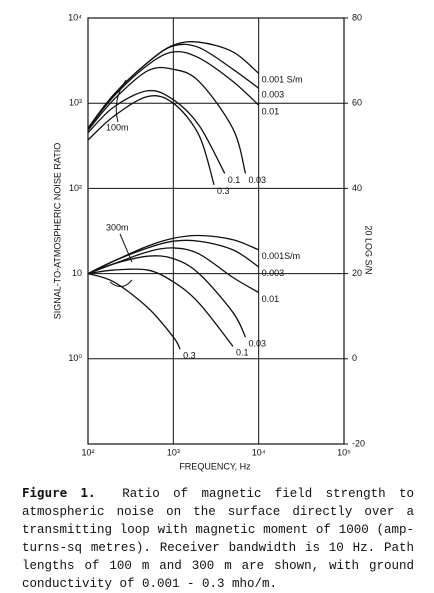 The image size is (434, 593). What do you see at coordinates (357, 17) in the screenshot?
I see `y2-tick-label: 80` at bounding box center [357, 17].